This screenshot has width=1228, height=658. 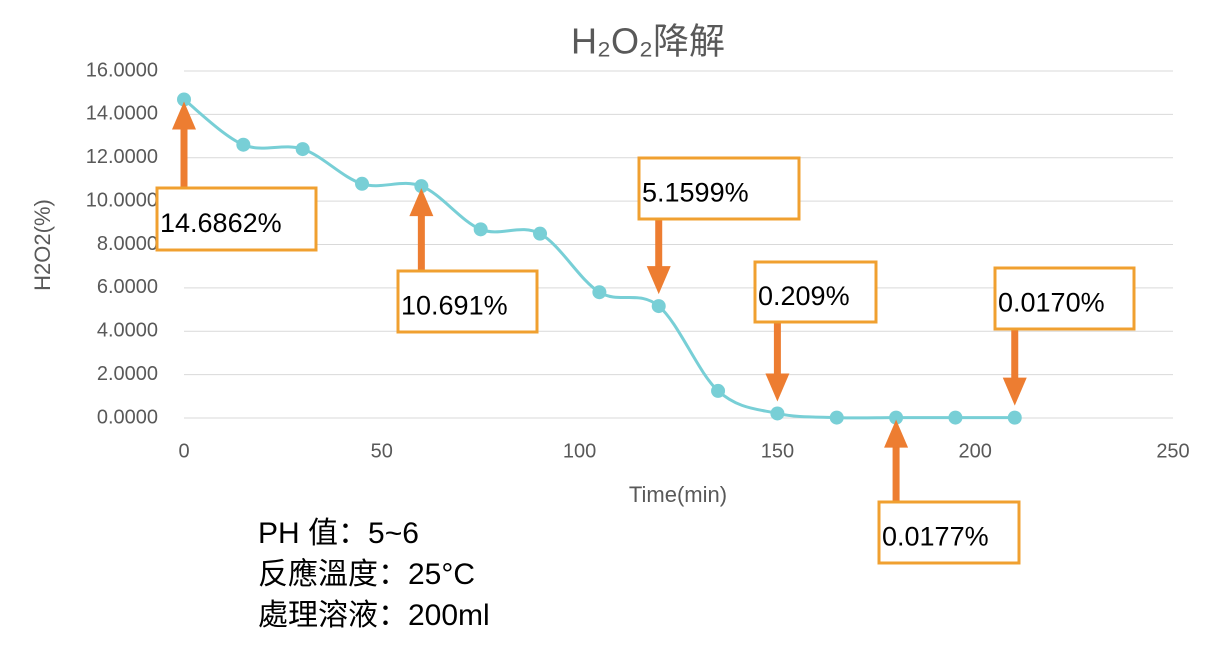 I want to click on y-tick-label: 16.0000, so click(x=122, y=70).